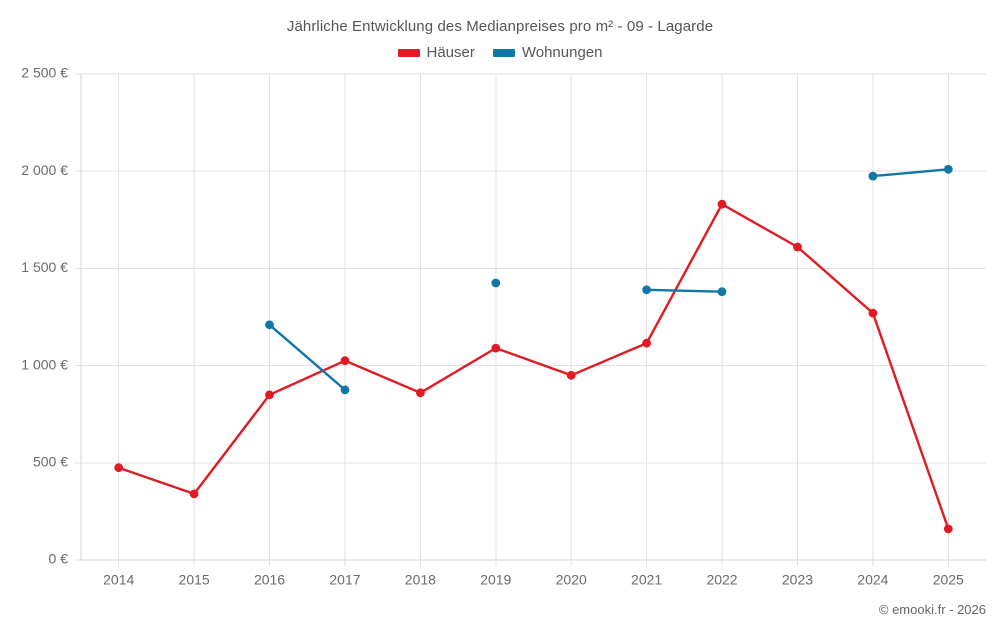 The height and width of the screenshot is (625, 1000). What do you see at coordinates (948, 579) in the screenshot?
I see `x-tick-label: 2025` at bounding box center [948, 579].